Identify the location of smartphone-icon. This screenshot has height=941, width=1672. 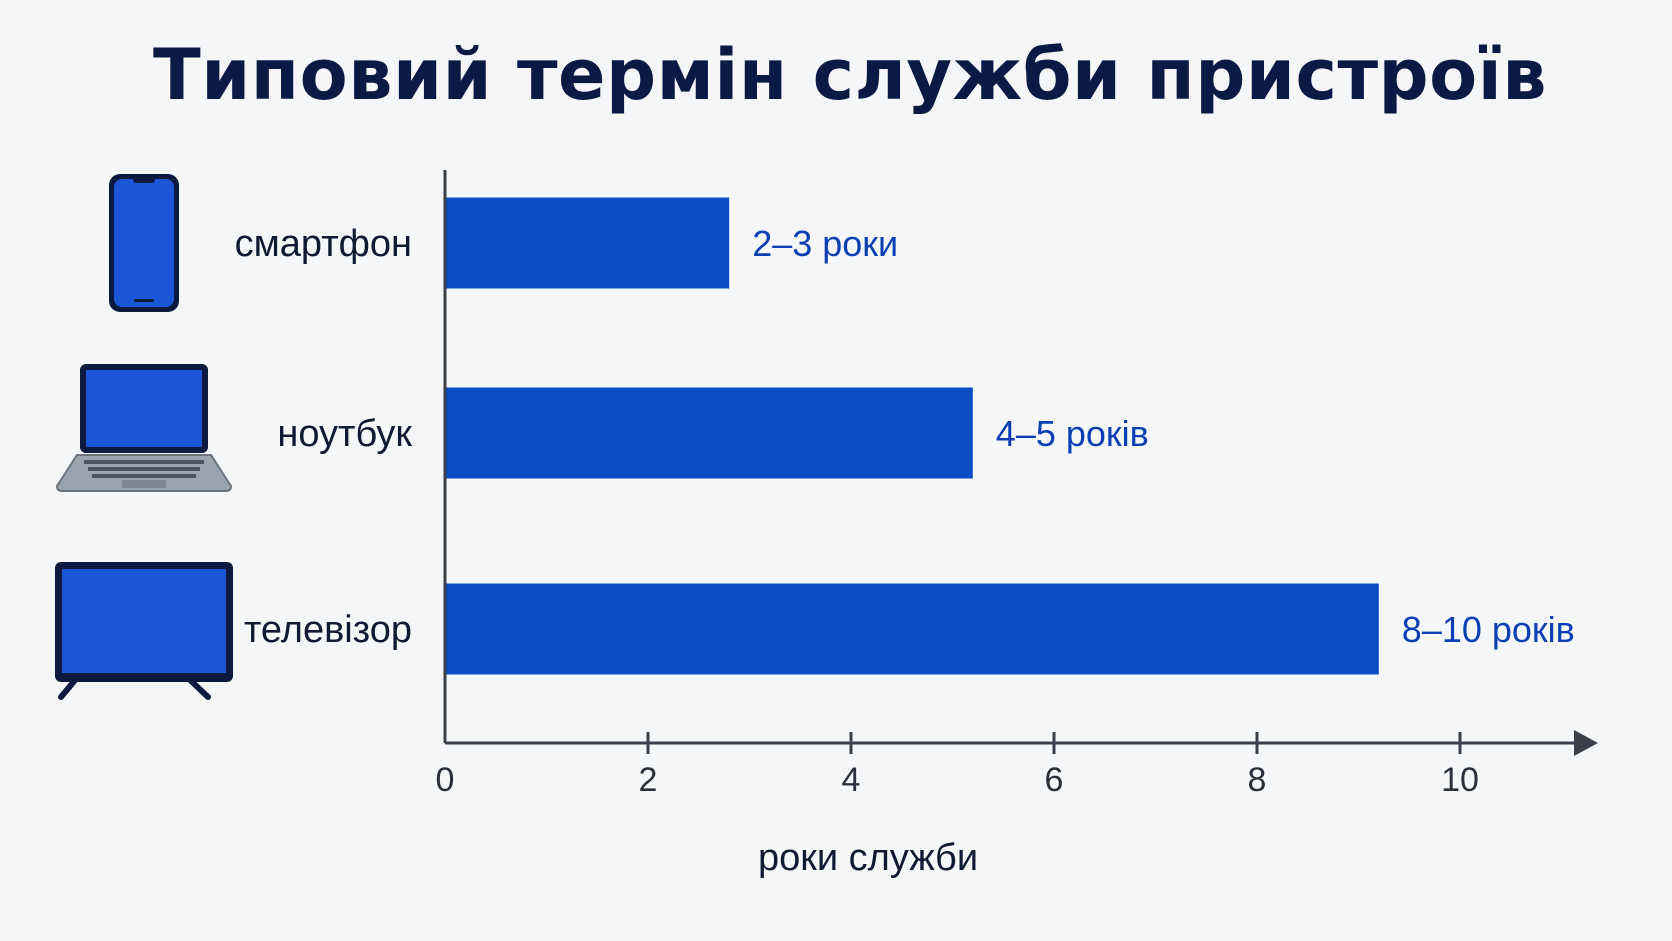
(144, 243).